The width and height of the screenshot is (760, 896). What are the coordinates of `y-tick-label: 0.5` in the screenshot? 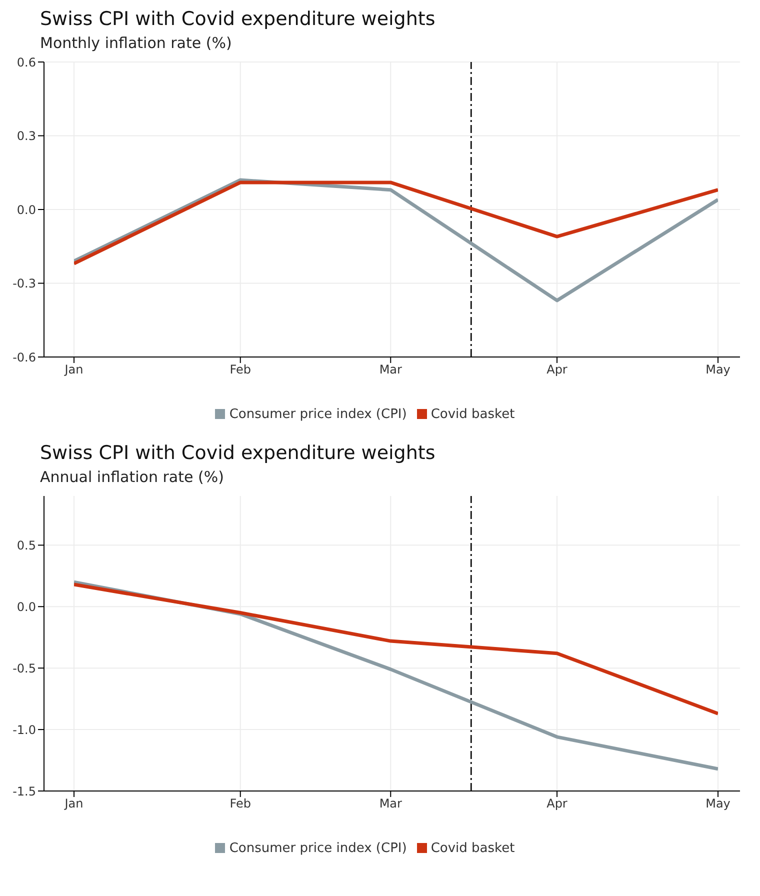 It's located at (26, 545).